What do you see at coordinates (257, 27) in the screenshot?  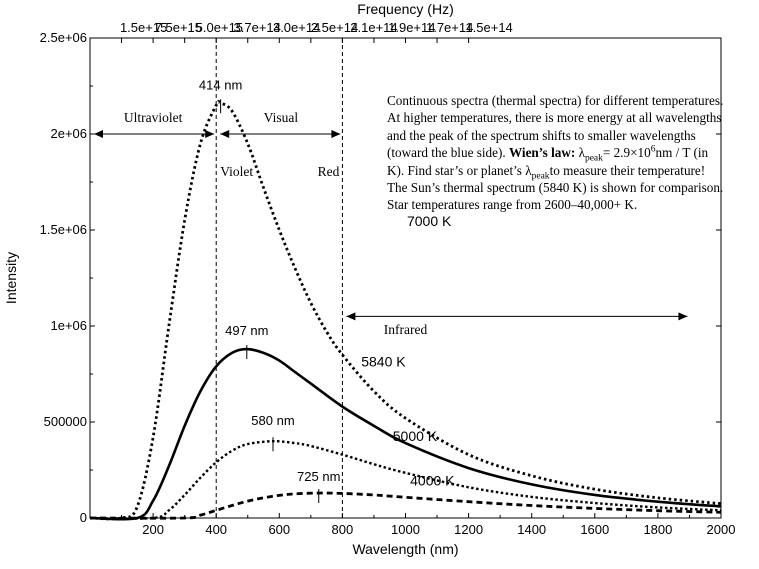 I see `top-tick-label: 3.7e+14` at bounding box center [257, 27].